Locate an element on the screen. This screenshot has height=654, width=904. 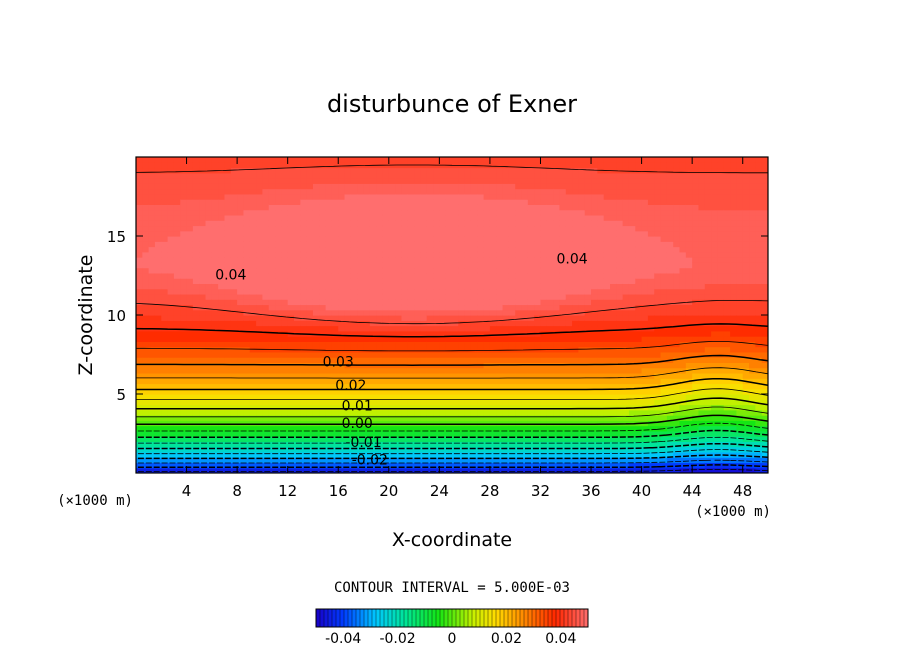
contour-label: -0.02 is located at coordinates (370, 460).